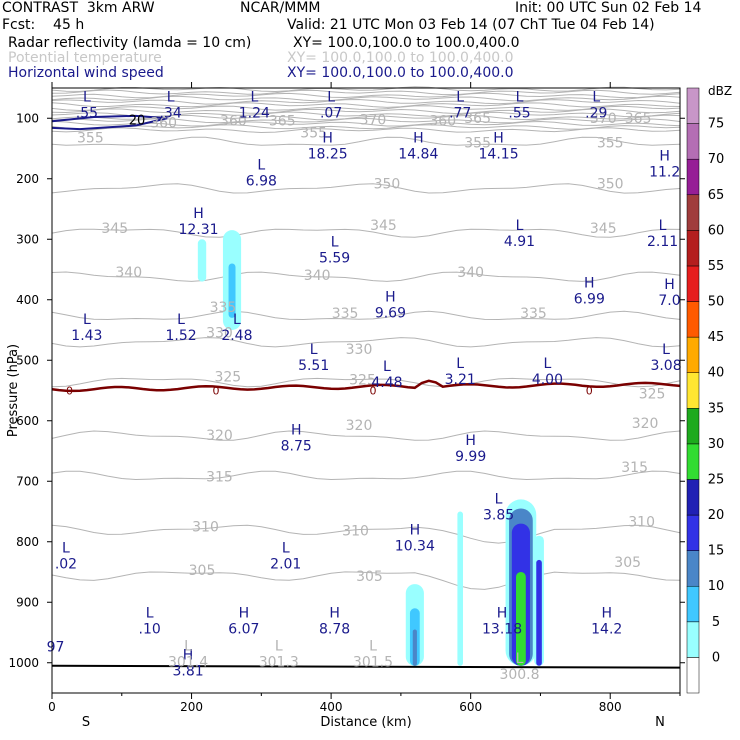  Describe the element at coordinates (261, 182) in the screenshot. I see `extremum-value: 6.98` at that location.